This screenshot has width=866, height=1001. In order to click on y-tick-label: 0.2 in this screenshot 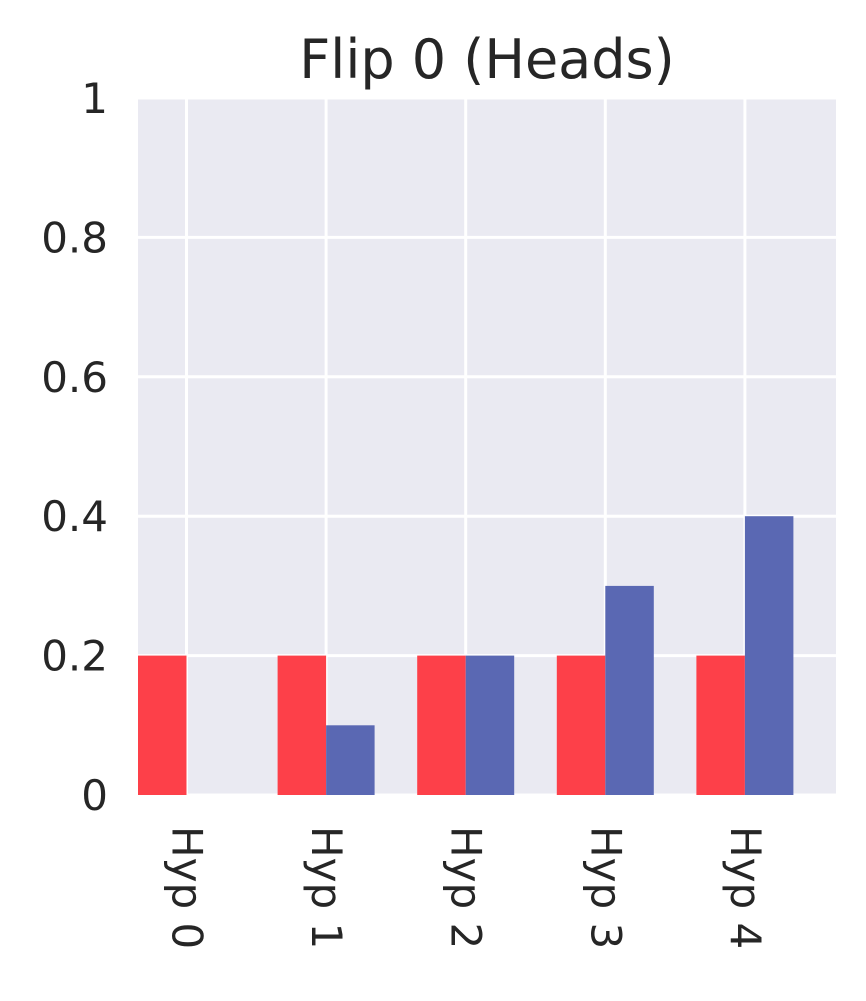, I will do `click(74, 656)`.